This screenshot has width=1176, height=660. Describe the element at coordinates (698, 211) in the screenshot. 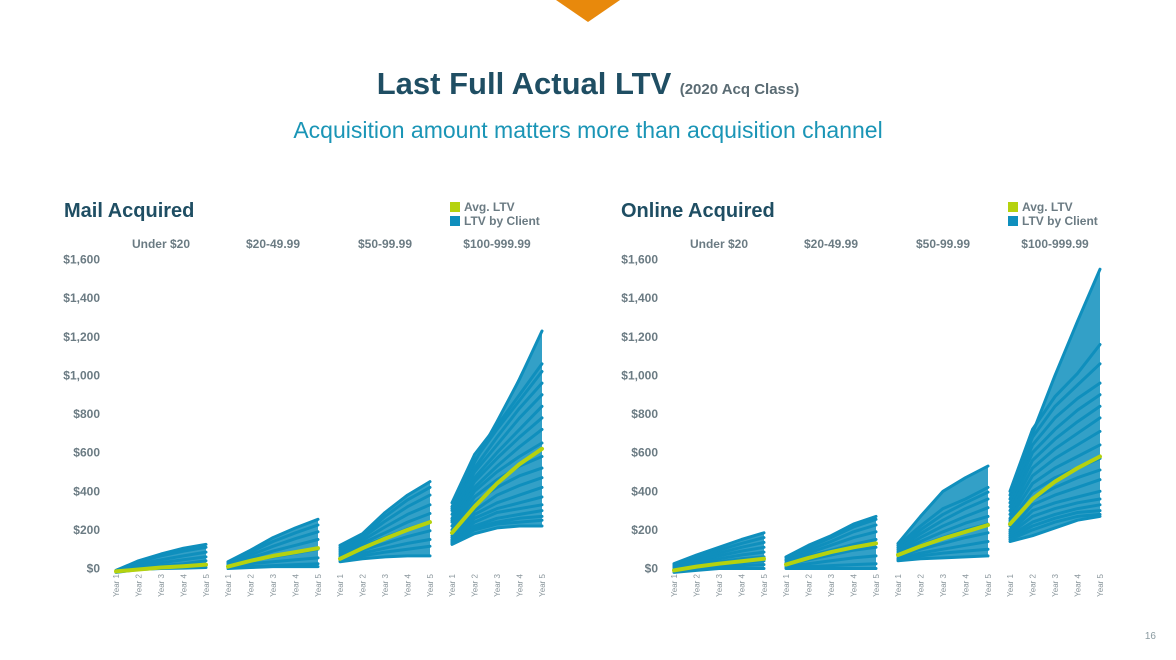

I see `online-panel-title: Online Acquired` at that location.